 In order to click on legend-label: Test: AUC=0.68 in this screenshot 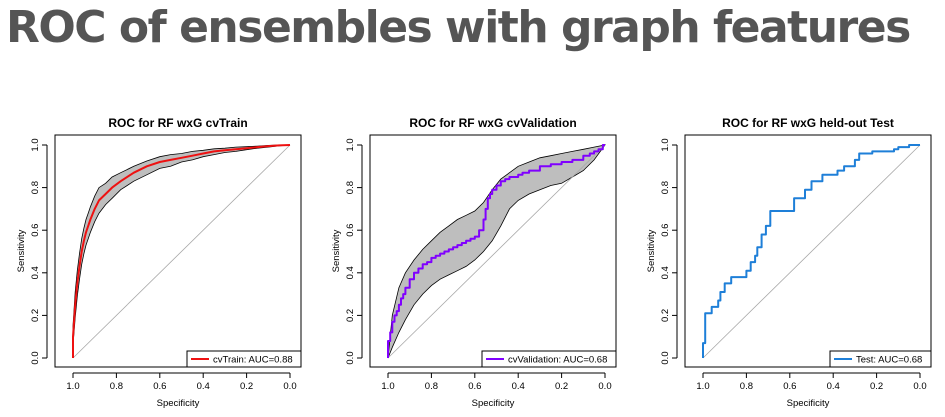, I will do `click(889, 360)`.